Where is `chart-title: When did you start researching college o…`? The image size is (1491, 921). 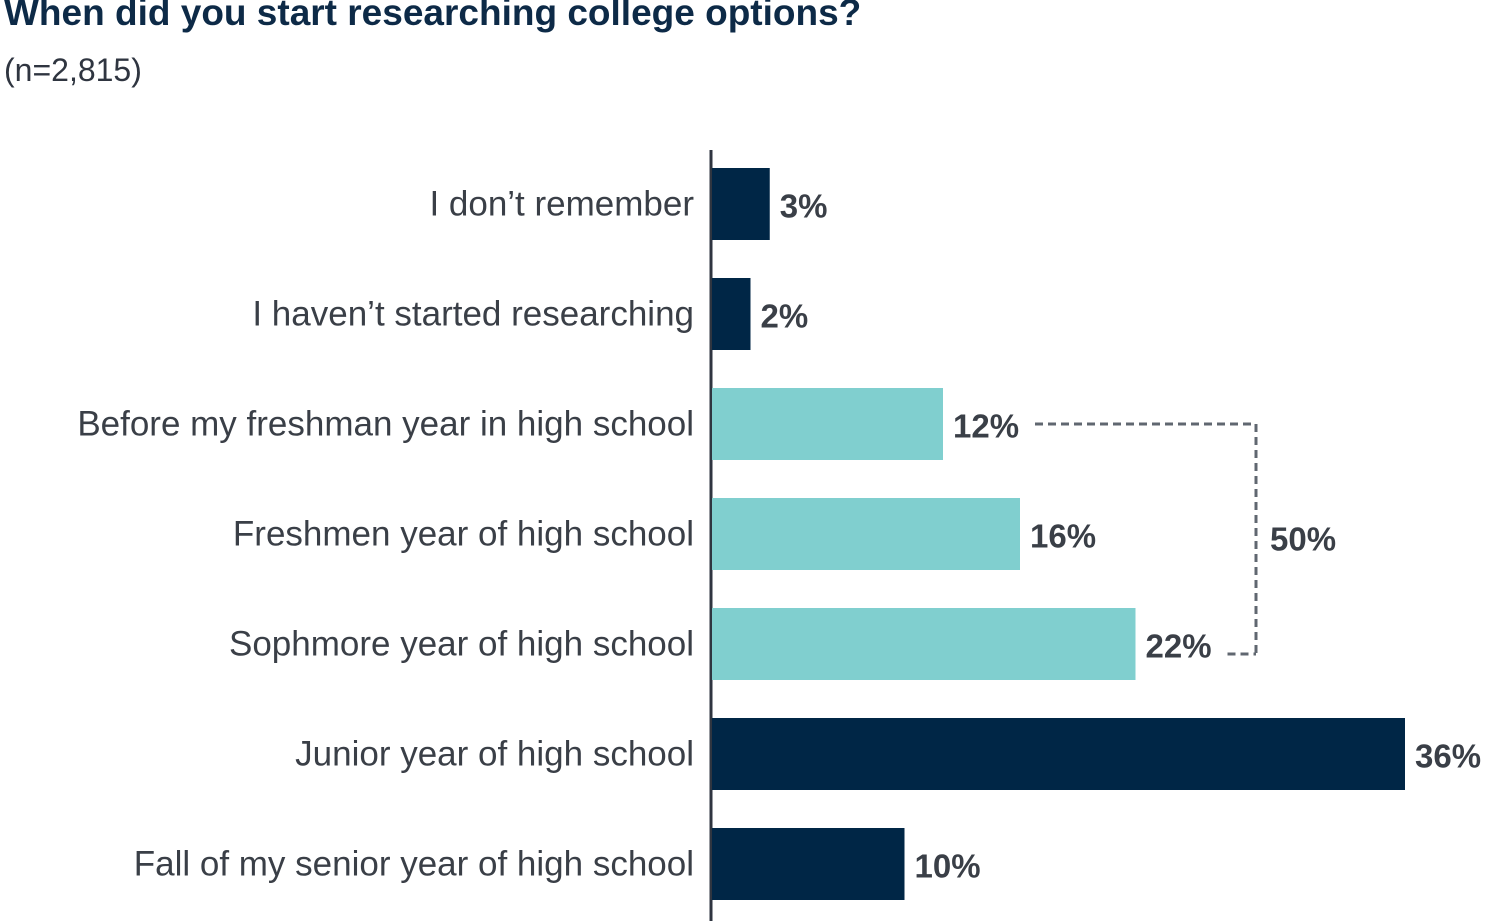
chart-title: When did you start researching college o… is located at coordinates (433, 16).